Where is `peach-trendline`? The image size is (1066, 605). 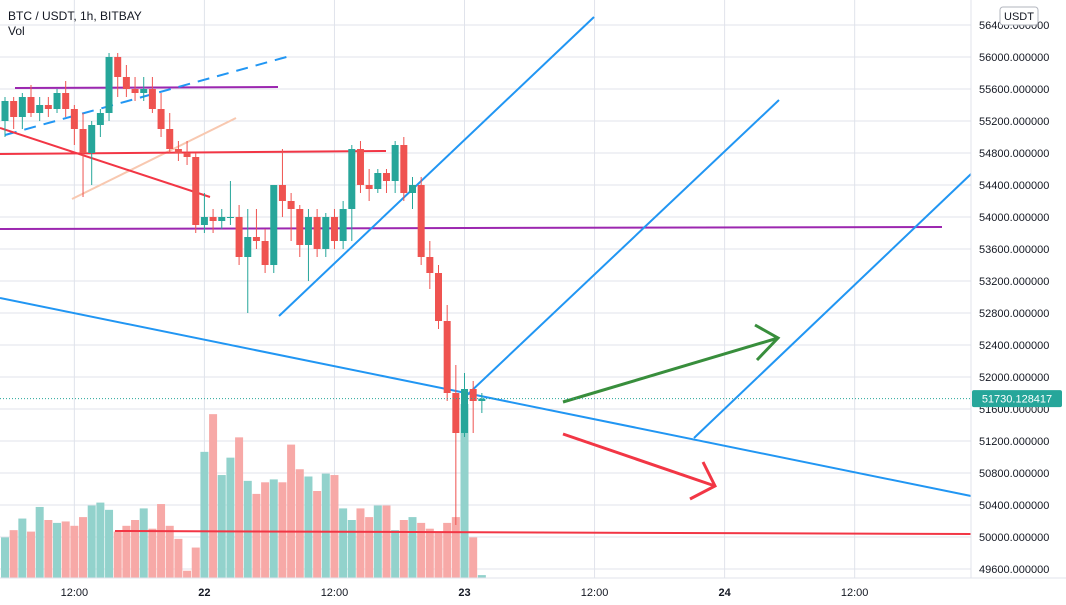 peach-trendline is located at coordinates (154, 158).